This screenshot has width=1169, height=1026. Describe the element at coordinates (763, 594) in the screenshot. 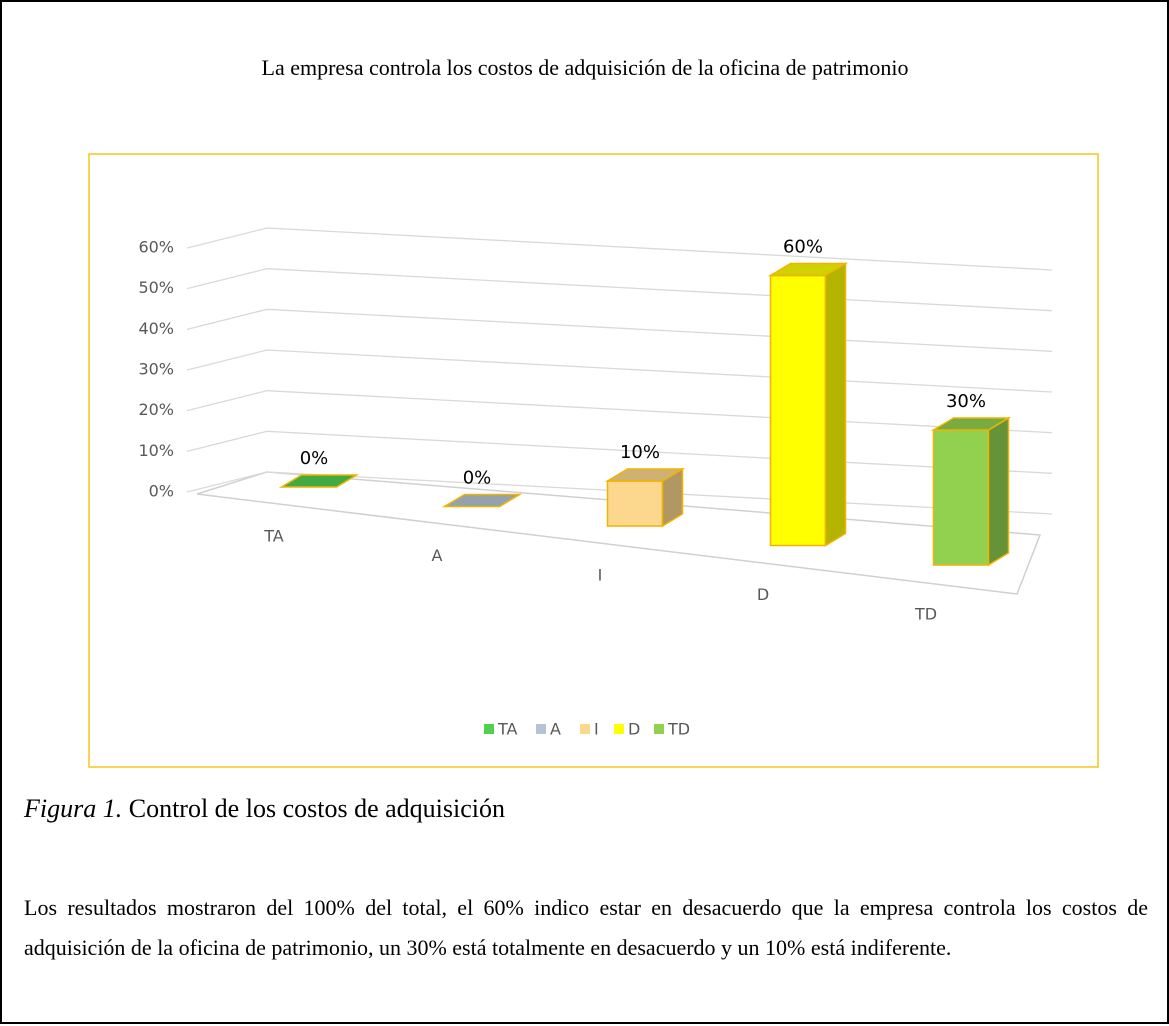

I see `x-tick-label: D` at that location.